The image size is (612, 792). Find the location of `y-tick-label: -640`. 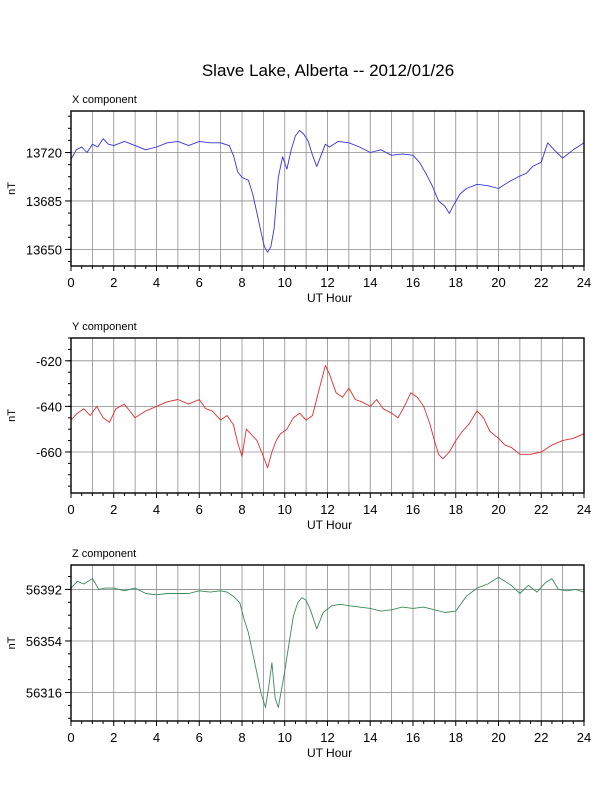

y-tick-label: -640 is located at coordinates (49, 406).